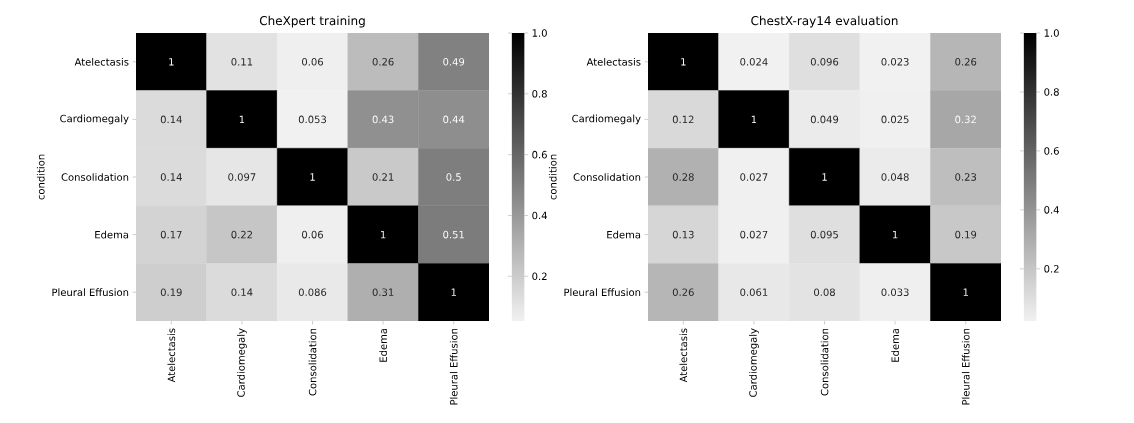  What do you see at coordinates (312, 292) in the screenshot?
I see `data-label: 0.086` at bounding box center [312, 292].